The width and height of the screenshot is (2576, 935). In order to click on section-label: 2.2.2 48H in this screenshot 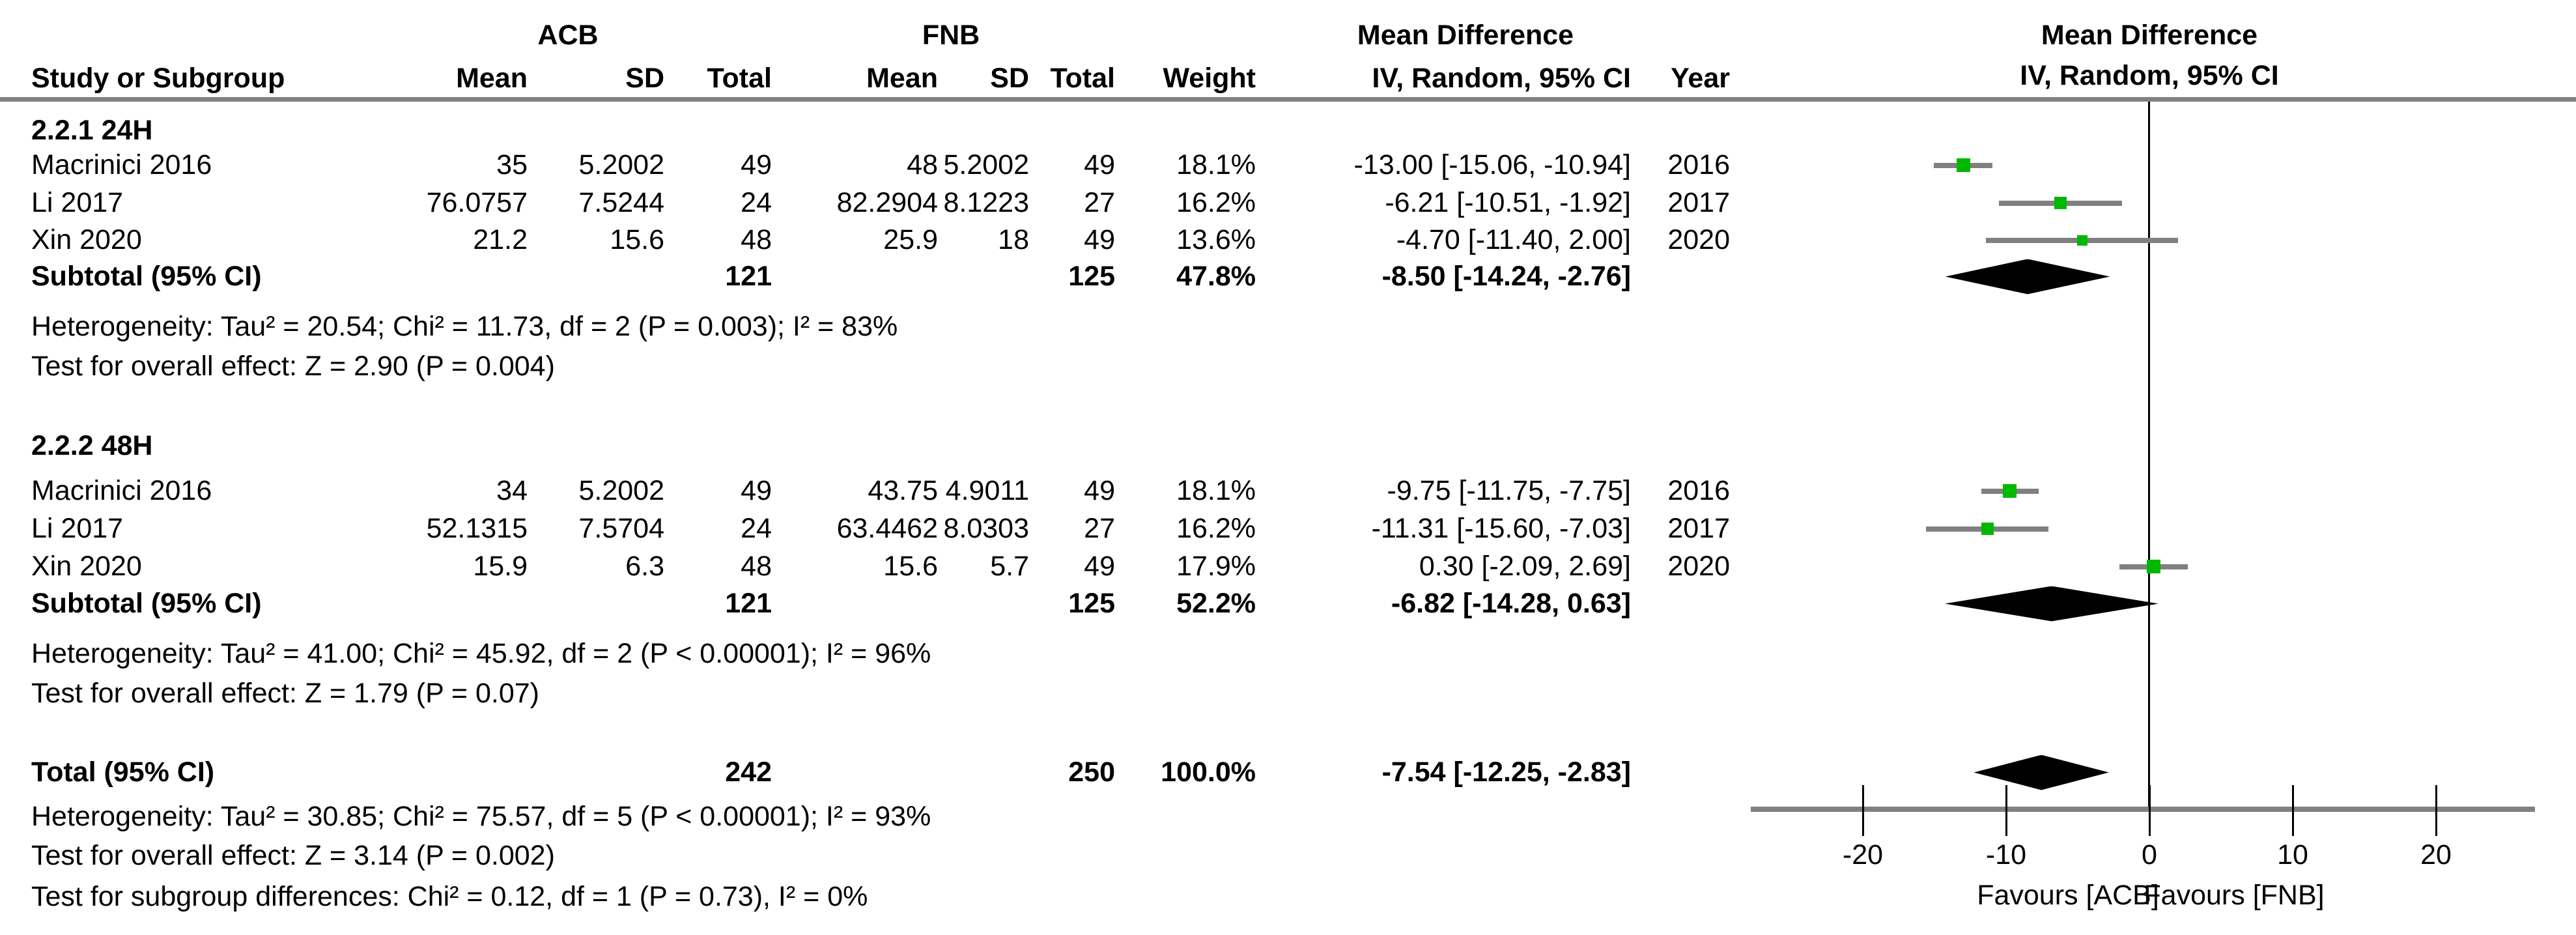, I will do `click(92, 445)`.